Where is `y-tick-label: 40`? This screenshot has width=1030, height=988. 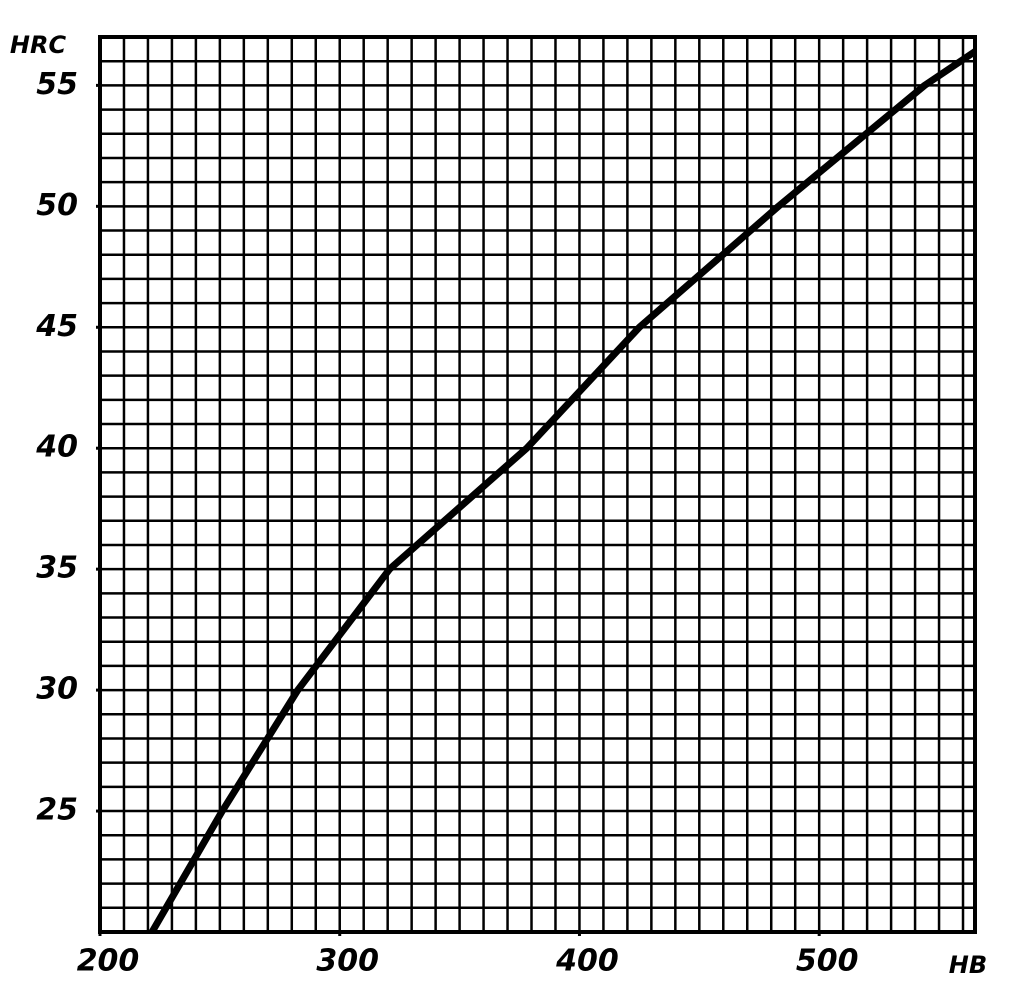 y-tick-label: 40 is located at coordinates (56, 447).